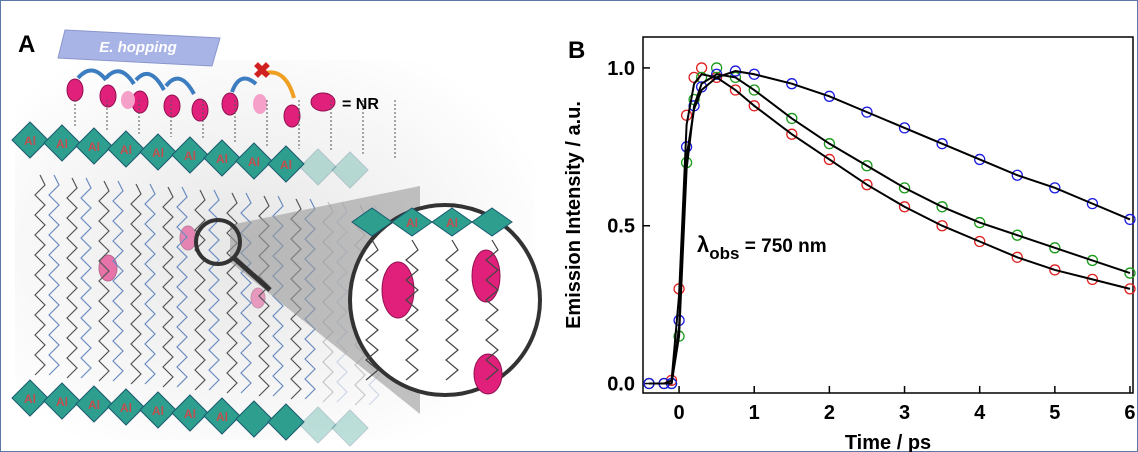 This screenshot has height=452, width=1138. What do you see at coordinates (782, 246) in the screenshot?
I see `annotation-text: = 750 nm` at bounding box center [782, 246].